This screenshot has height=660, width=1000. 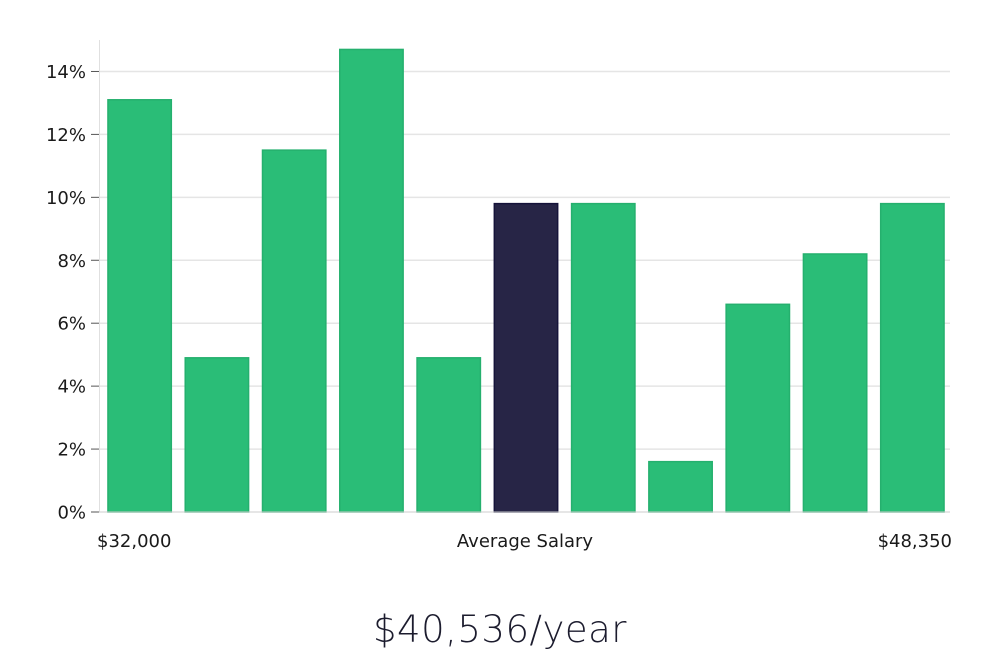 I want to click on average-salary-value: $40,536/year, so click(x=499, y=629).